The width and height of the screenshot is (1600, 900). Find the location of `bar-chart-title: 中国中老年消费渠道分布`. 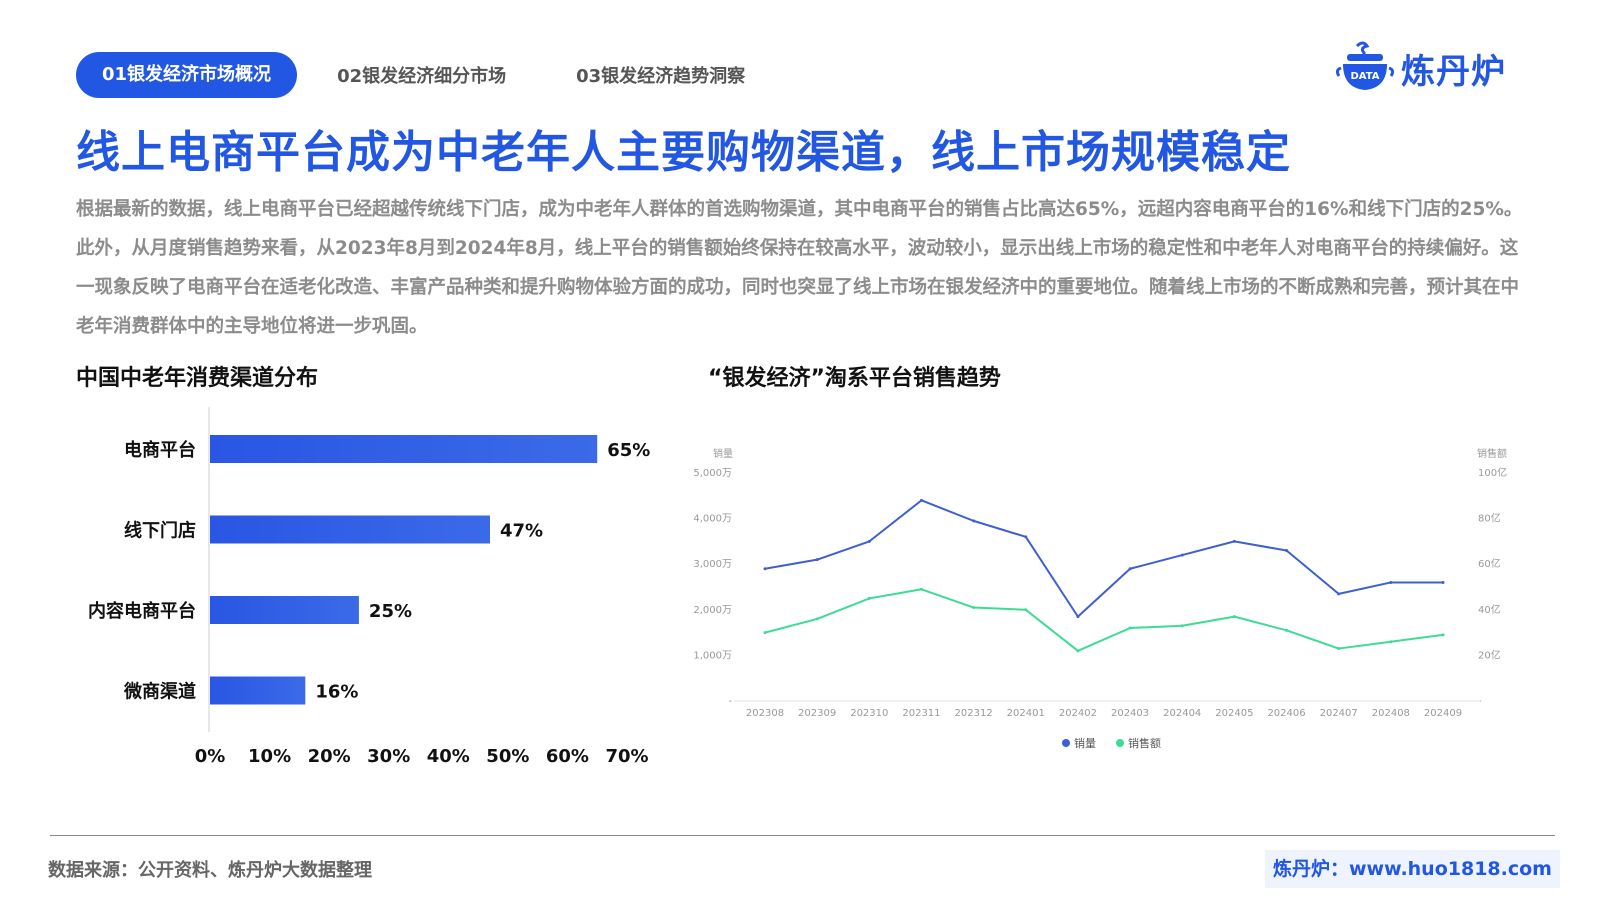

bar-chart-title: 中国中老年消费渠道分布 is located at coordinates (197, 378).